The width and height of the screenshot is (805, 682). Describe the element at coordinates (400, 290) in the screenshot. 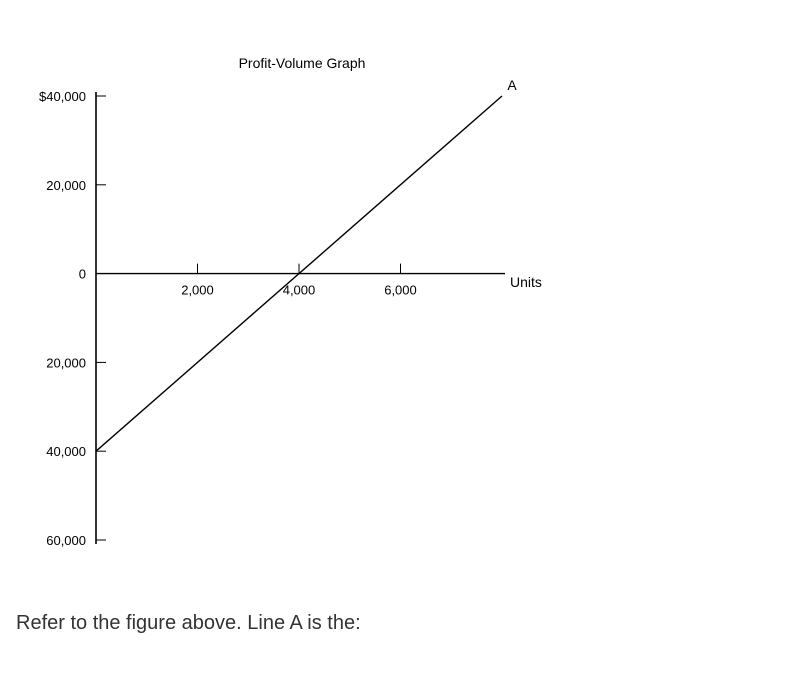

I see `x-tick-label: 6,000` at that location.